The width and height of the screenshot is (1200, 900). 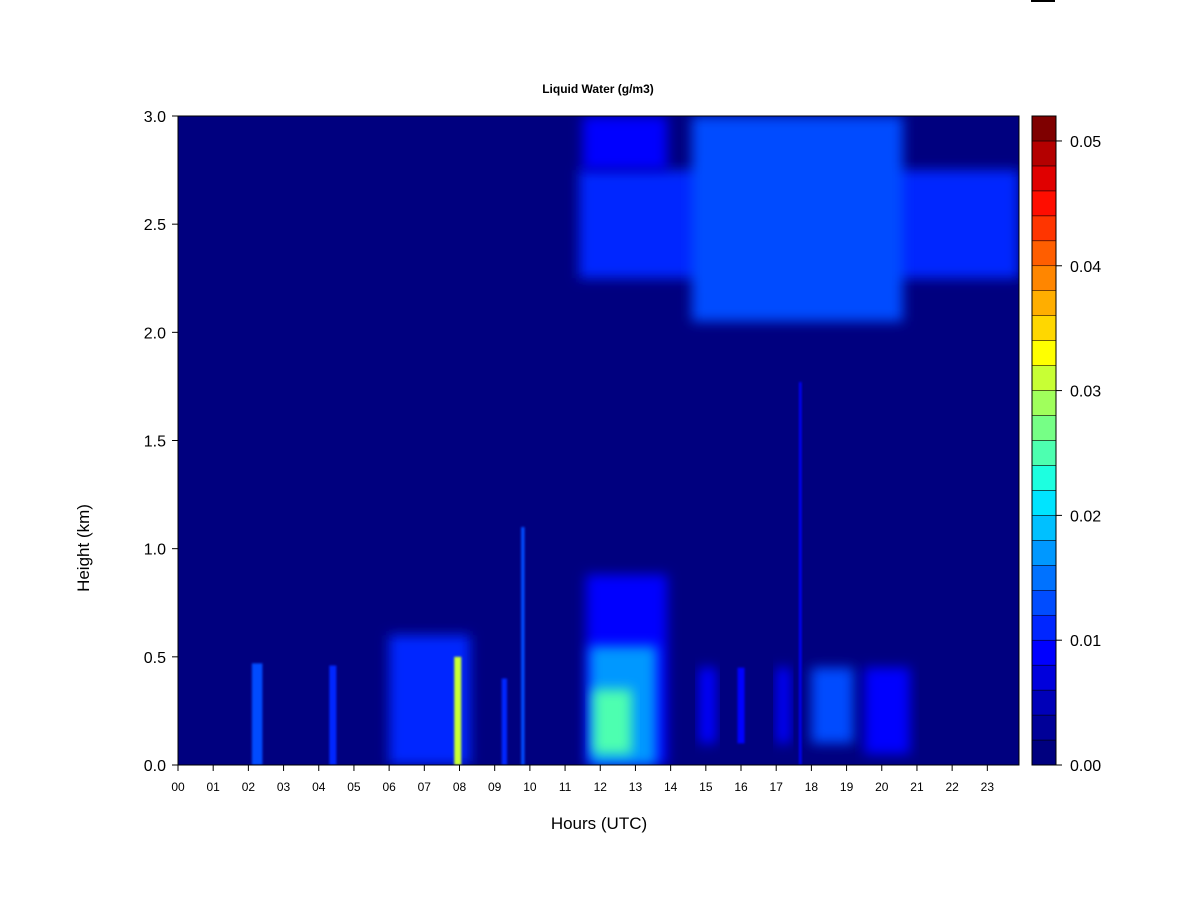 I want to click on chart-title: Liquid Water (g/m3), so click(x=598, y=89).